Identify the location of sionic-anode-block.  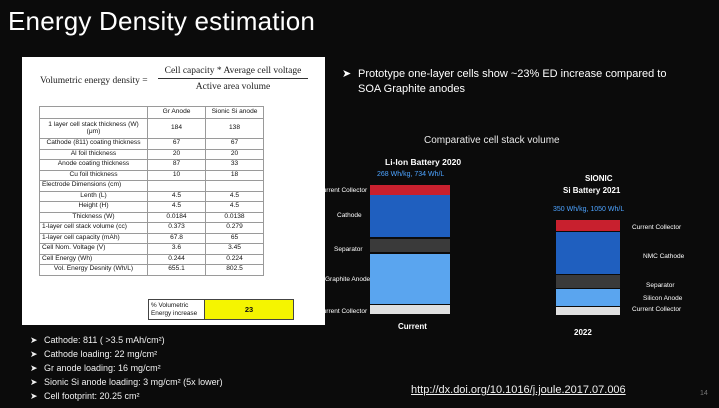
(588, 297).